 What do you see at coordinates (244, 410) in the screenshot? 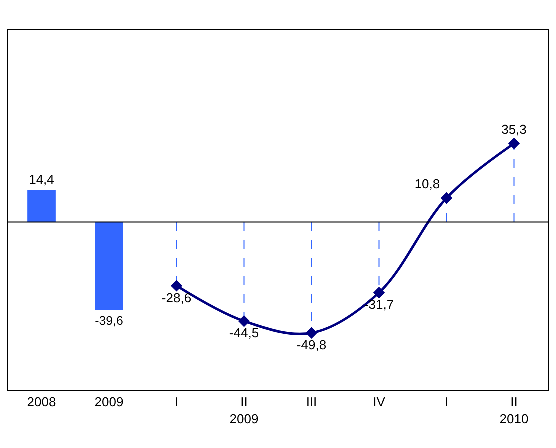
I see `x-tick-label: II 2009` at bounding box center [244, 410].